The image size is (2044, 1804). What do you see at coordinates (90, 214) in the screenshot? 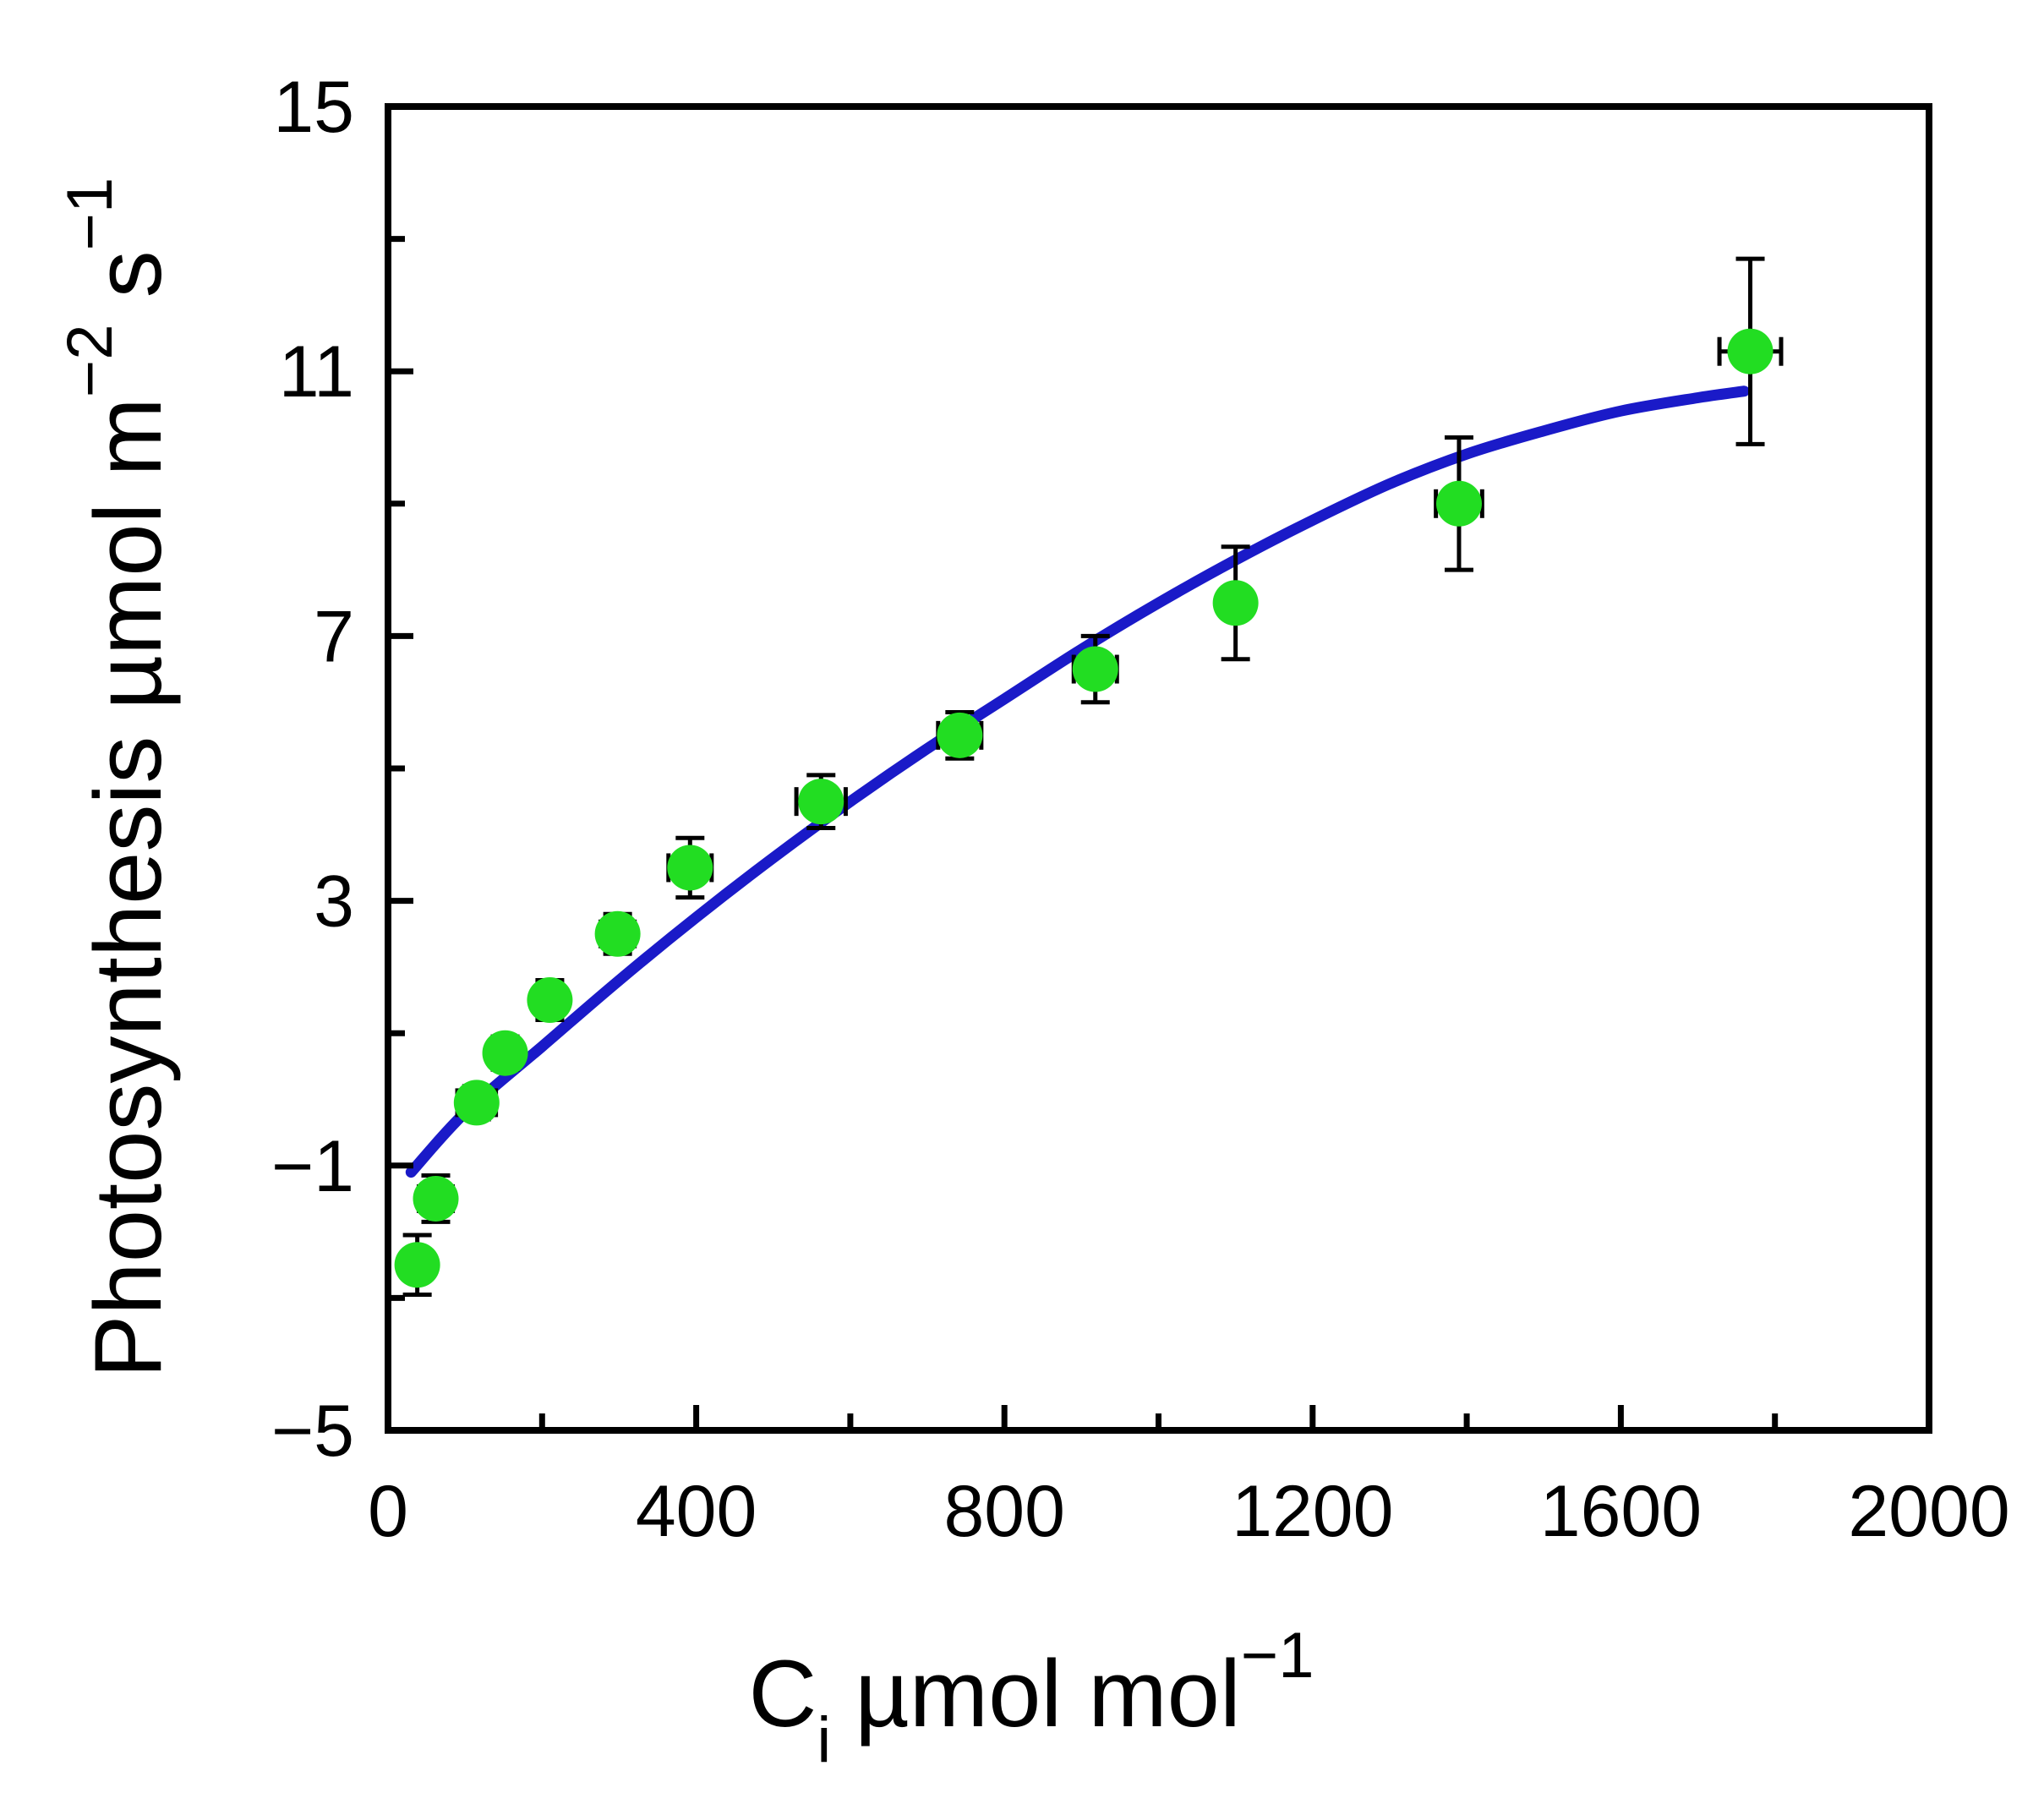
I see `y-axis-title-superscript-2: −1` at bounding box center [90, 214].